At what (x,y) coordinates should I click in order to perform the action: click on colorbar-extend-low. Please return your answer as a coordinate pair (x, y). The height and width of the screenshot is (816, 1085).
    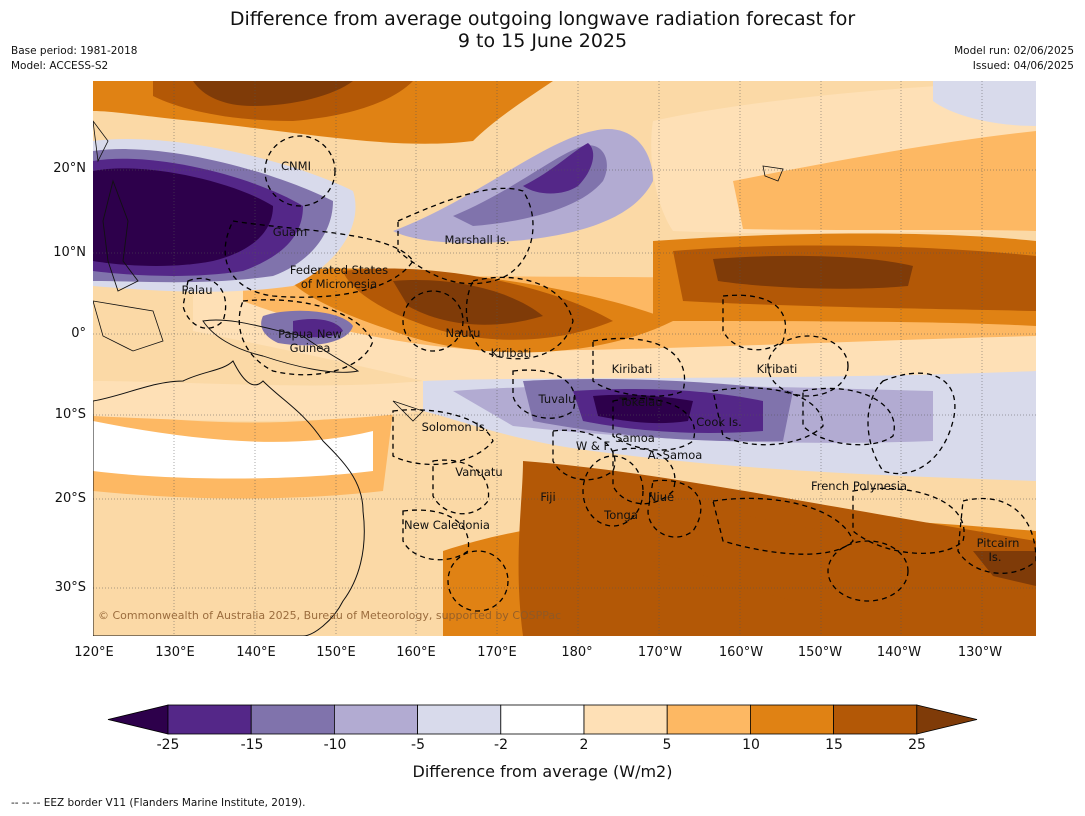
    Looking at the image, I should click on (138, 719).